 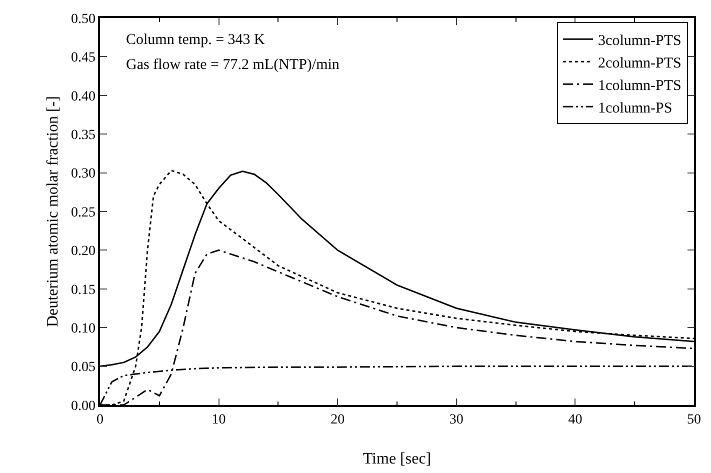 I want to click on legend-label: 3column-PTS, so click(x=640, y=40).